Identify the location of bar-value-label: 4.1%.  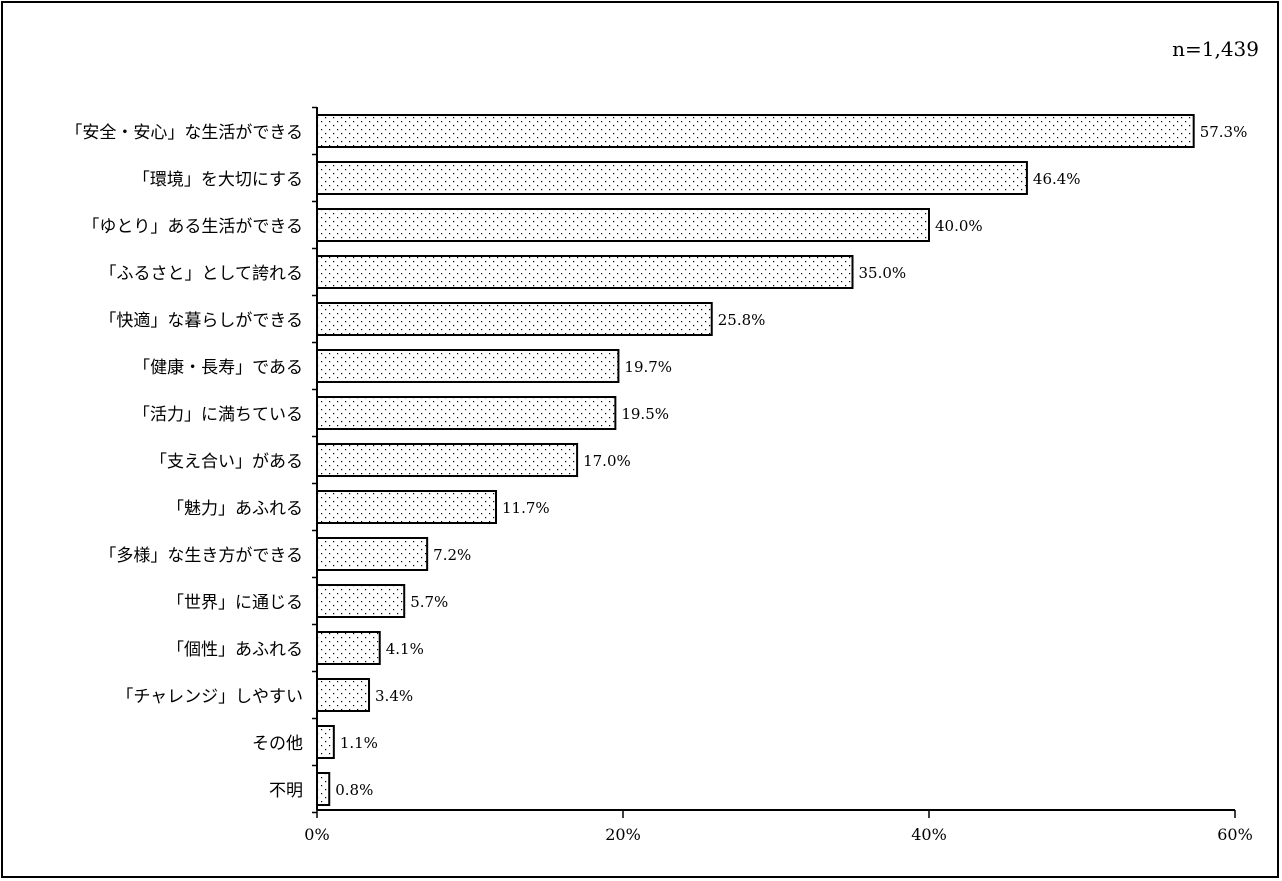
(405, 649).